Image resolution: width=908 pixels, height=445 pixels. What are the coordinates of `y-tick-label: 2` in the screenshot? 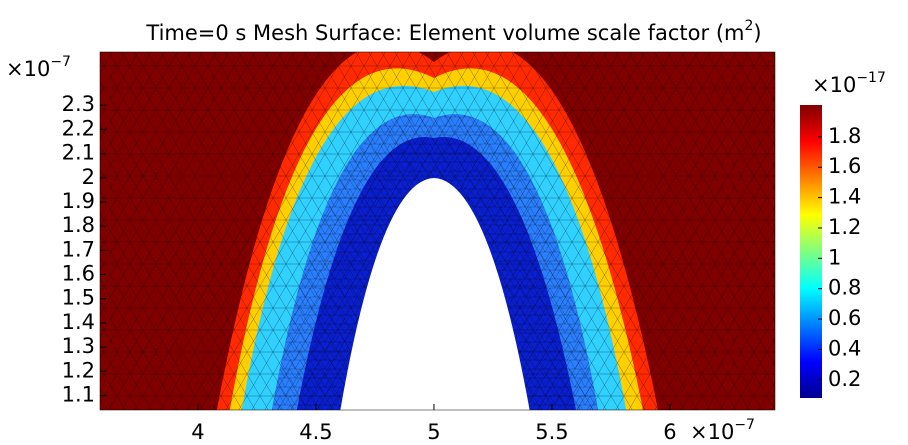 It's located at (88, 177).